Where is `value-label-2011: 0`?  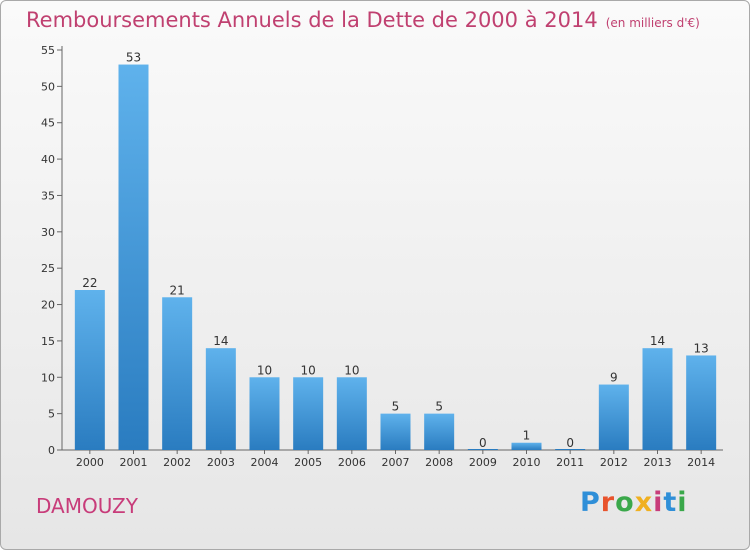
value-label-2011: 0 is located at coordinates (570, 443).